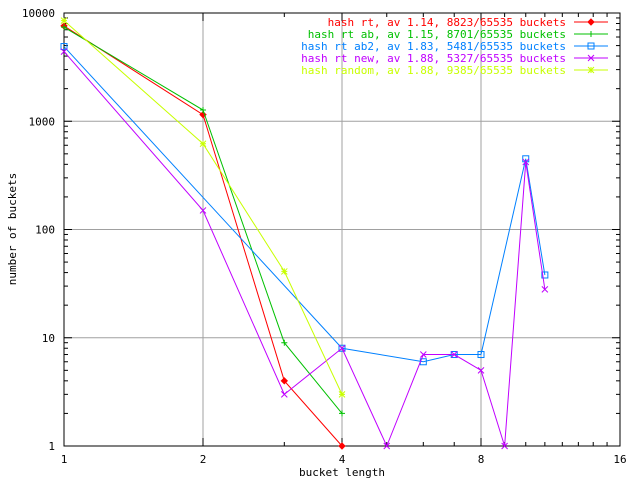 This screenshot has height=480, width=640. I want to click on y-tick-label: 10, so click(48, 338).